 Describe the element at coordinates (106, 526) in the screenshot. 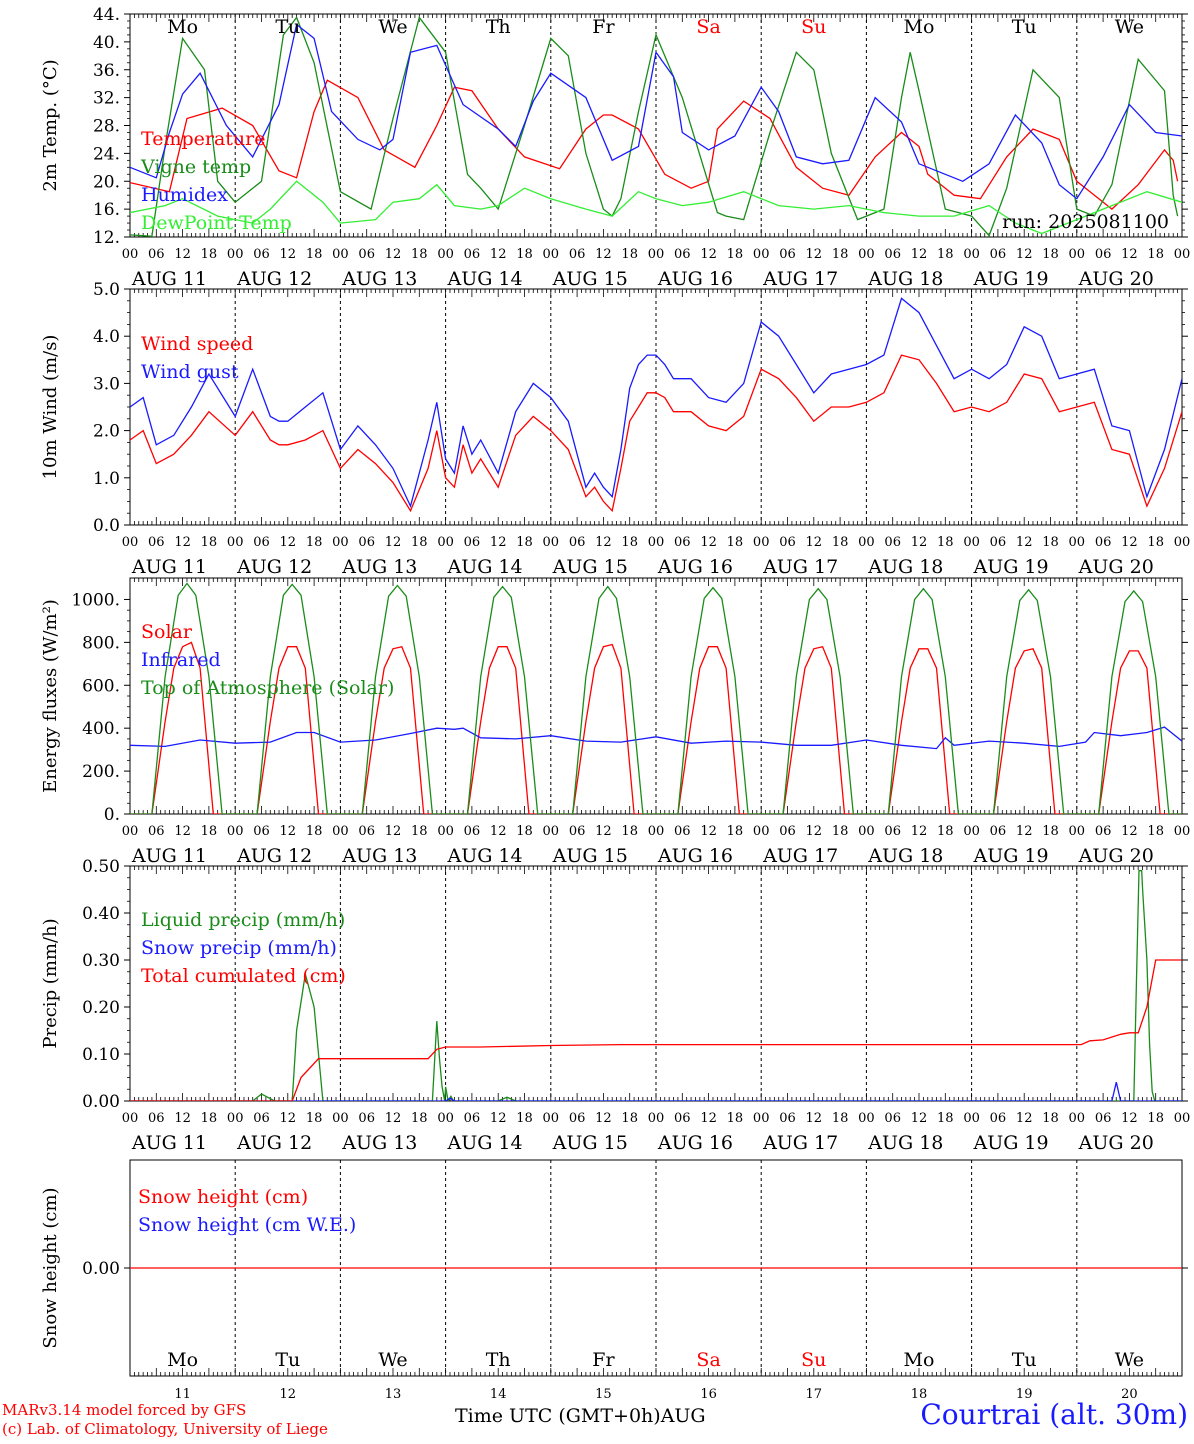

I see `y-tick-label: 0.0` at that location.